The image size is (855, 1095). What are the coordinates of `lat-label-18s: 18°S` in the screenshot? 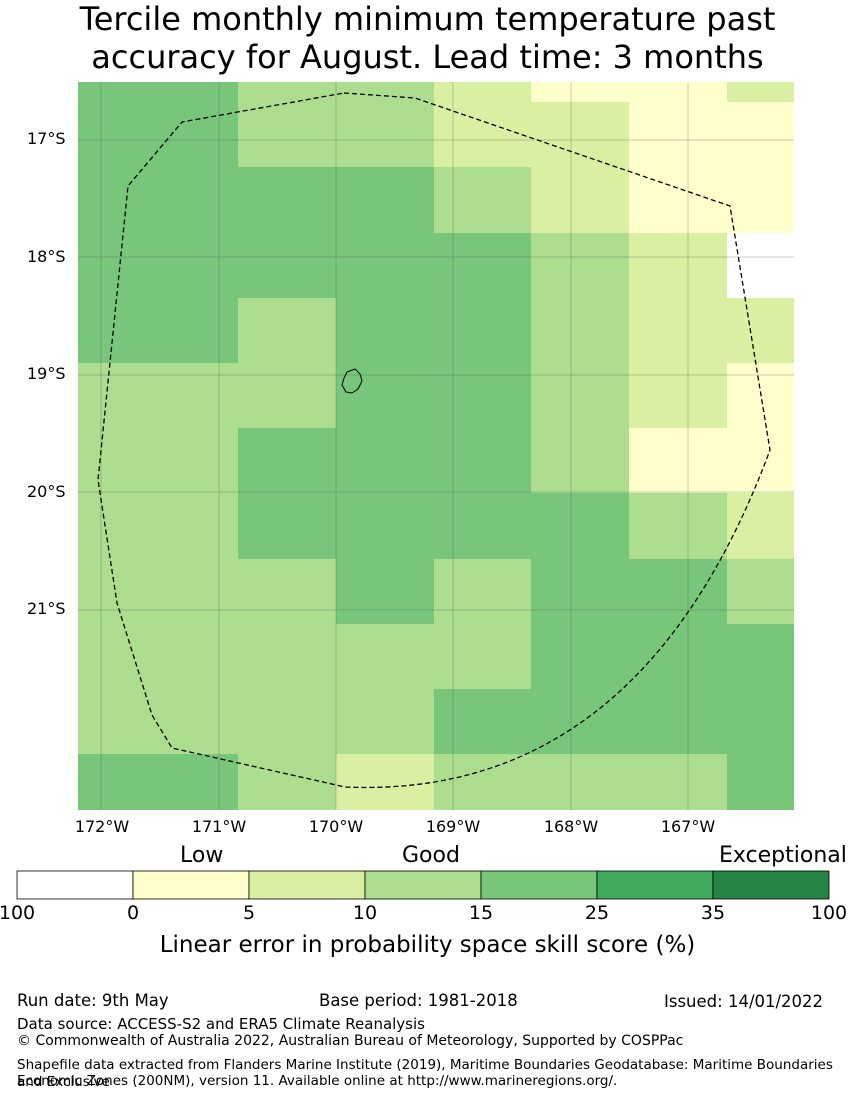 It's located at (46, 256).